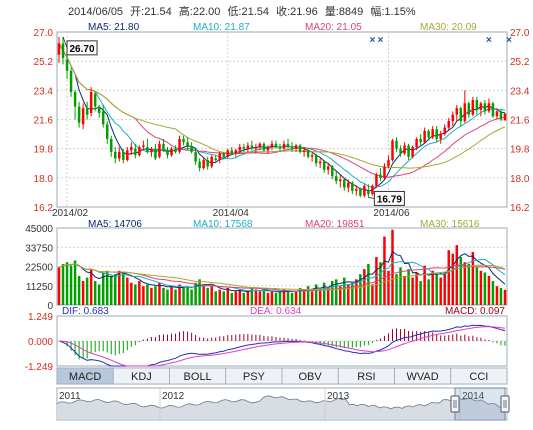 Image resolution: width=533 pixels, height=430 pixels. I want to click on navigator-year-label: 2011, so click(70, 396).